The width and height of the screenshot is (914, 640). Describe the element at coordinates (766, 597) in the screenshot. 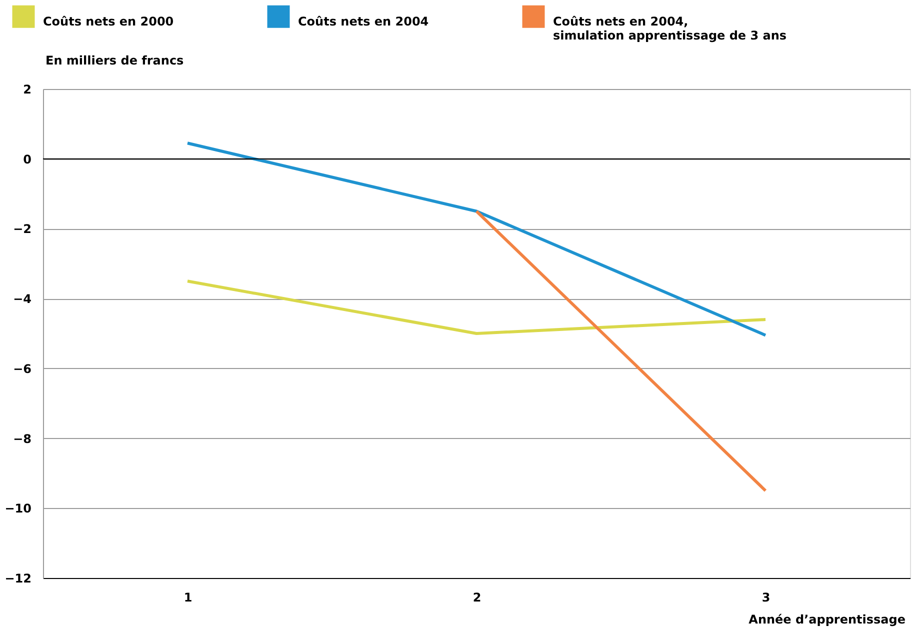

I see `x-tick-label: 3` at that location.